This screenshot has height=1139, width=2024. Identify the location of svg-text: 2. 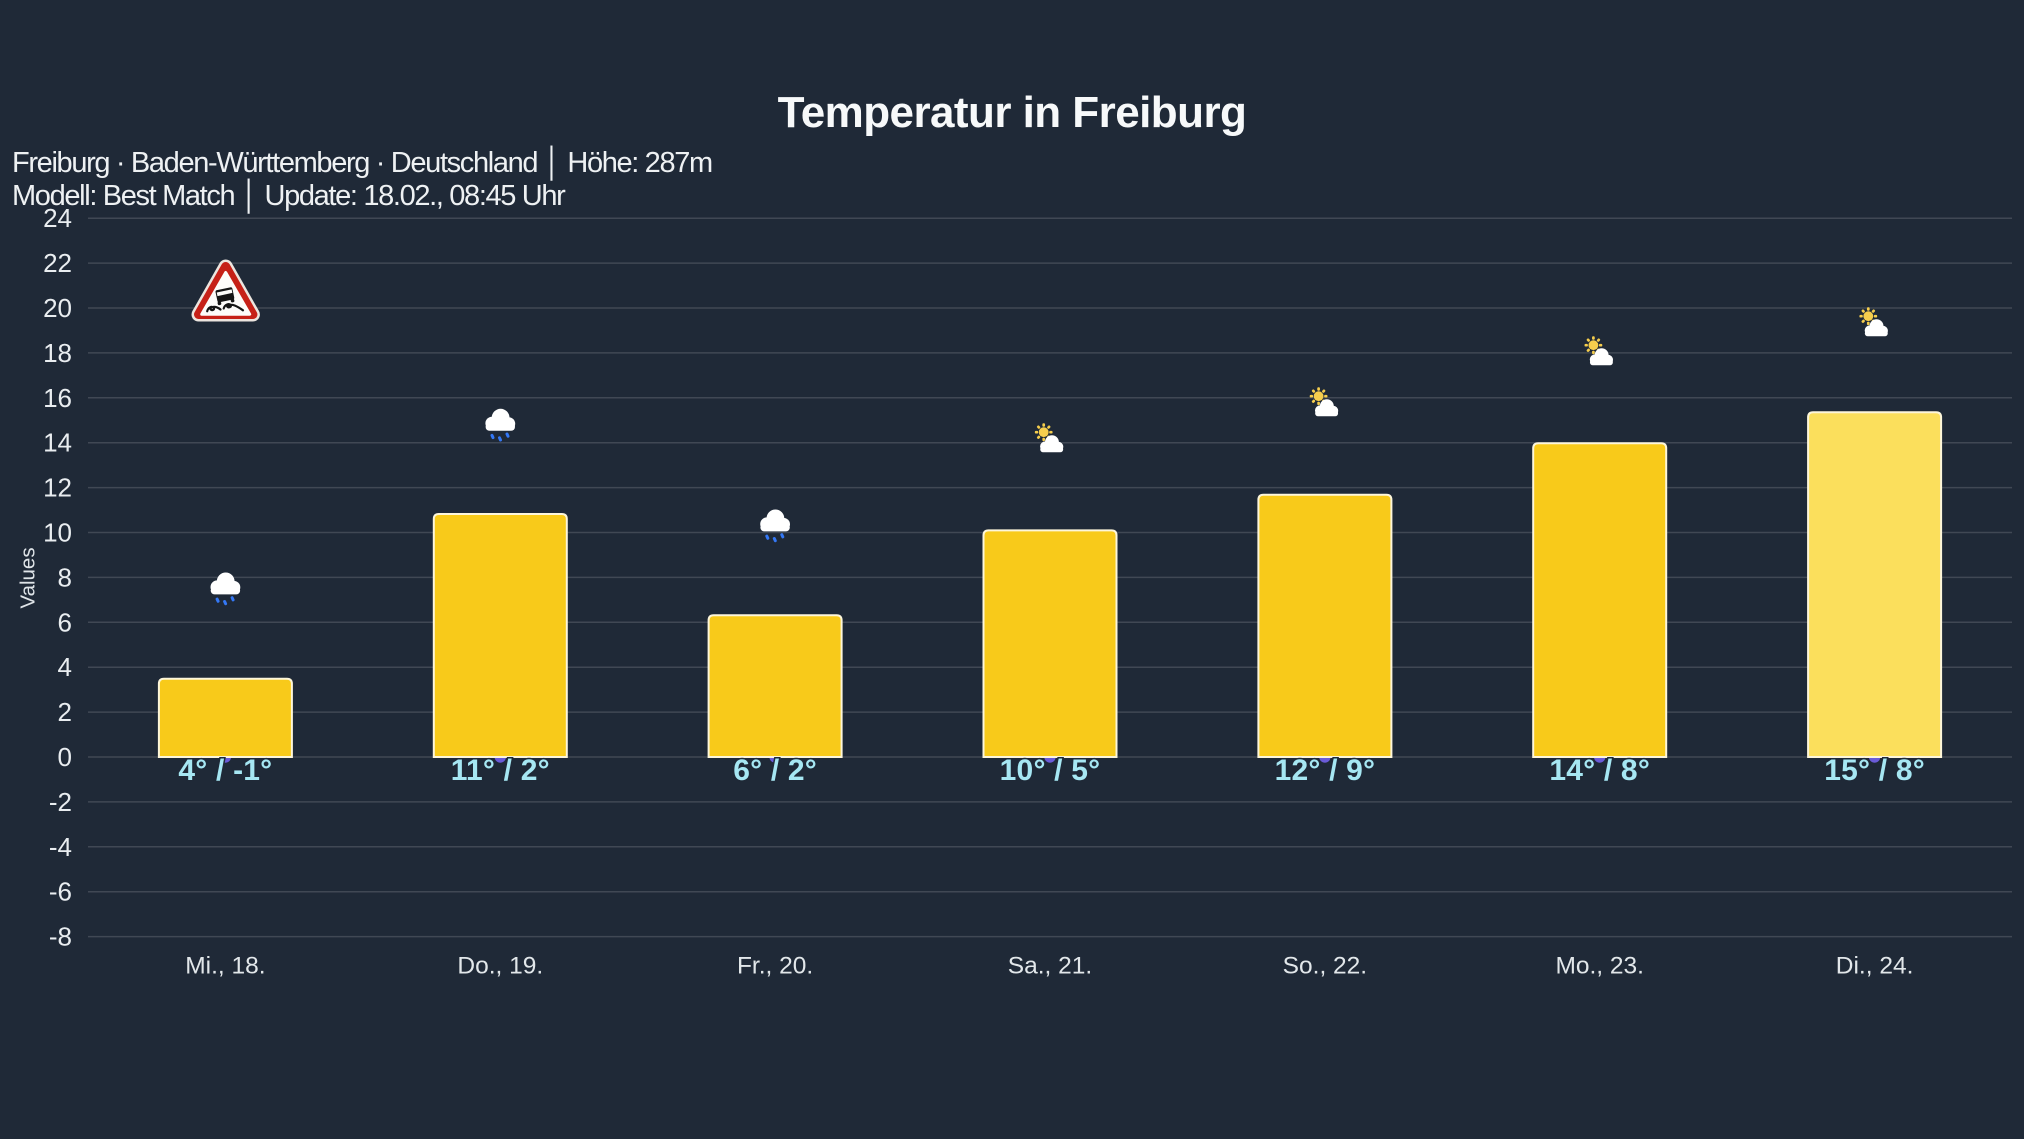
(65, 712).